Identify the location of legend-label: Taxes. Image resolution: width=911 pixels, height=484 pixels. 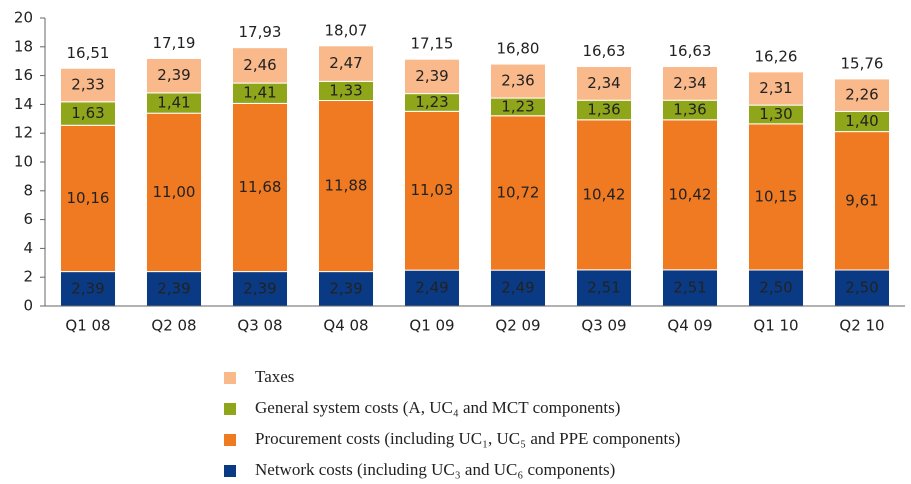
(274, 376).